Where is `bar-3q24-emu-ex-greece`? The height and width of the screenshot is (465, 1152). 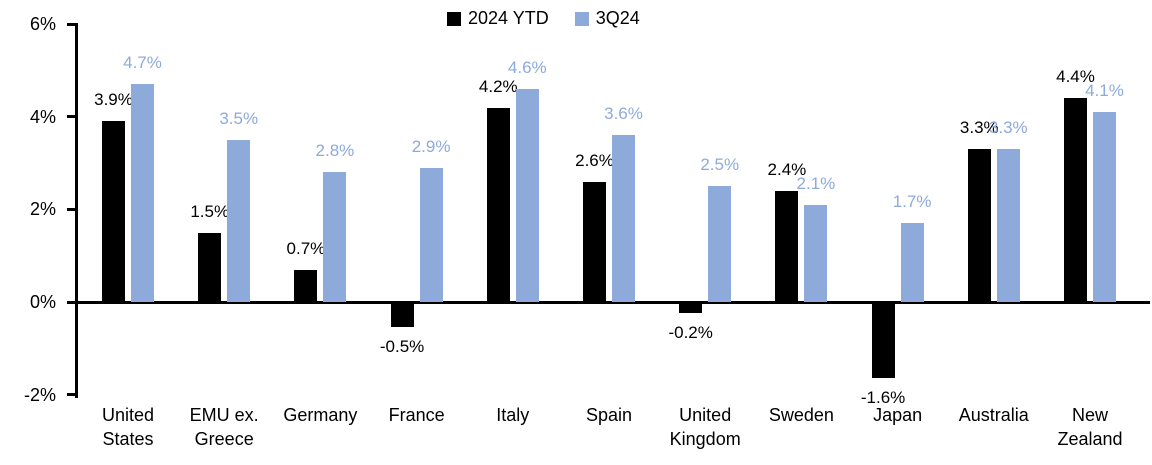 bar-3q24-emu-ex-greece is located at coordinates (239, 220).